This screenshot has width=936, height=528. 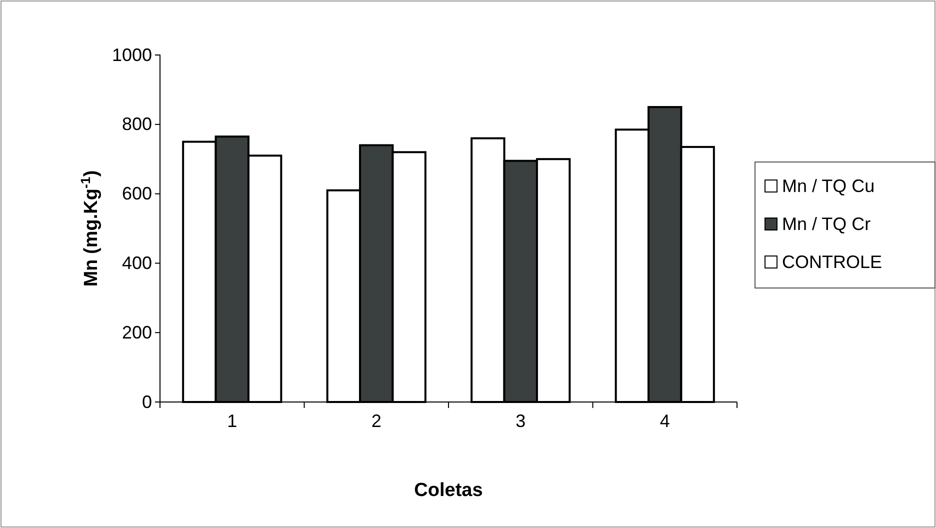 I want to click on legend-label: Mn / TQ Cu, so click(x=828, y=186).